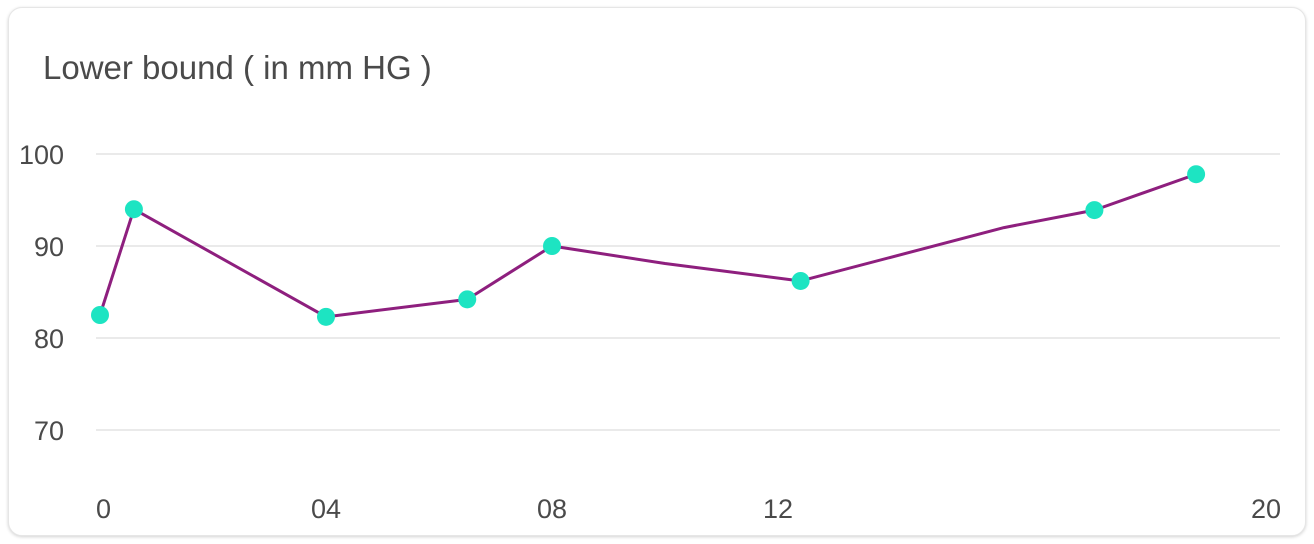 Image resolution: width=1314 pixels, height=544 pixels. What do you see at coordinates (326, 509) in the screenshot?
I see `x-tick-label: 04` at bounding box center [326, 509].